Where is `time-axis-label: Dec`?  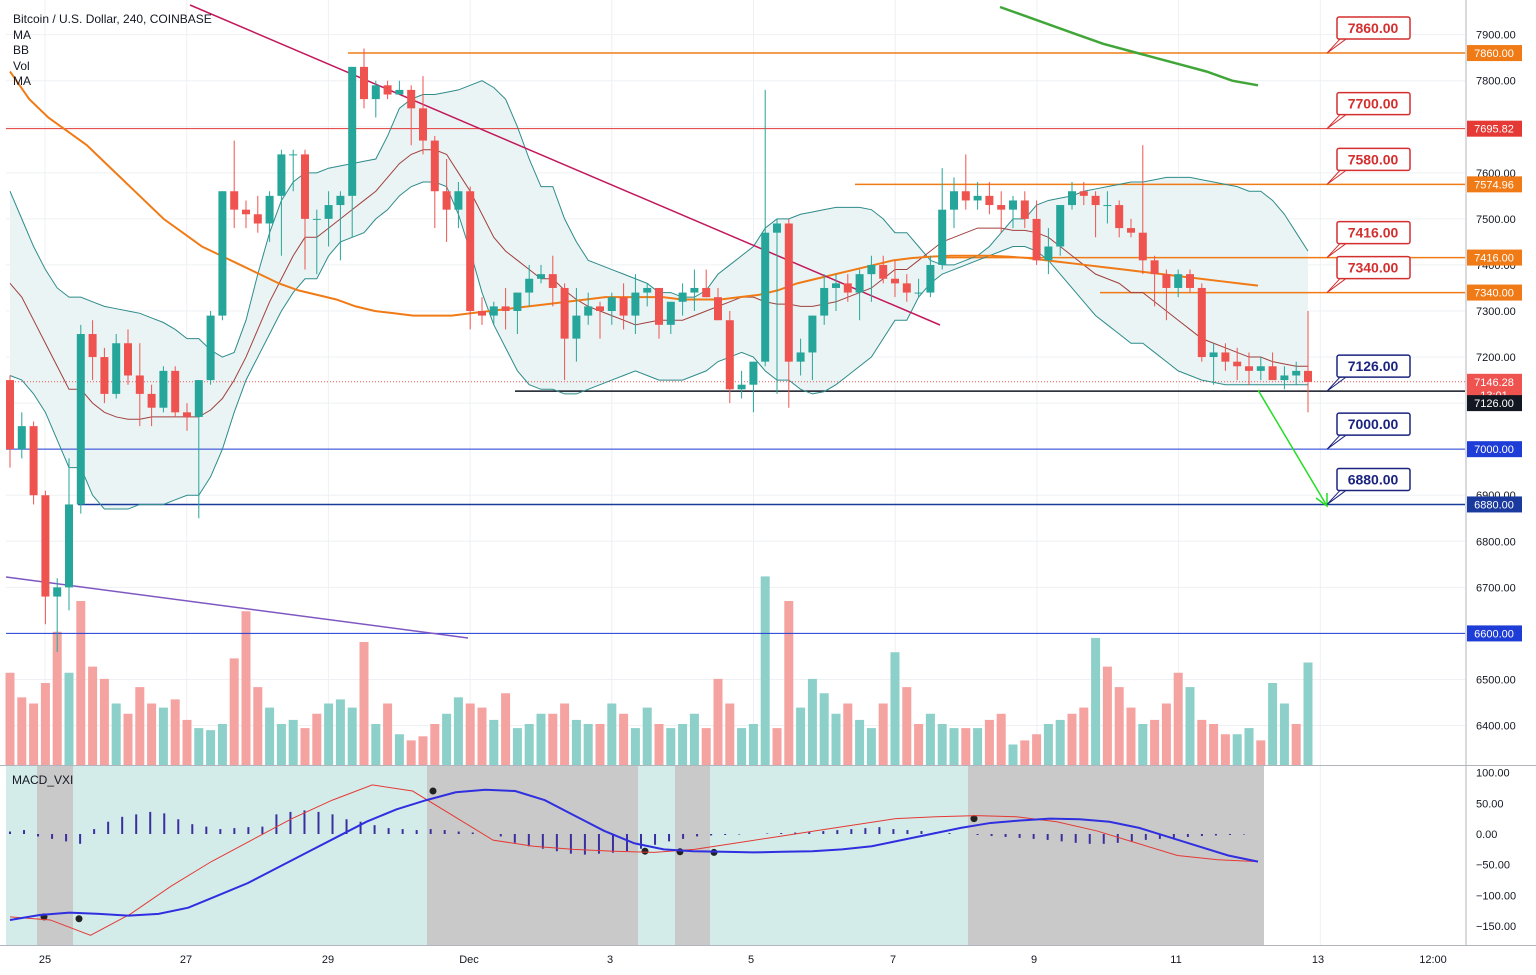 time-axis-label: Dec is located at coordinates (469, 960).